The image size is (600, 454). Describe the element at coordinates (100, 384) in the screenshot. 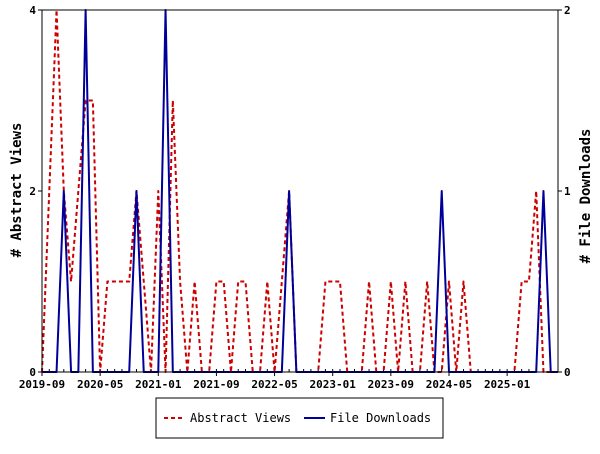

I see `x-tick-label: 2020-05` at that location.